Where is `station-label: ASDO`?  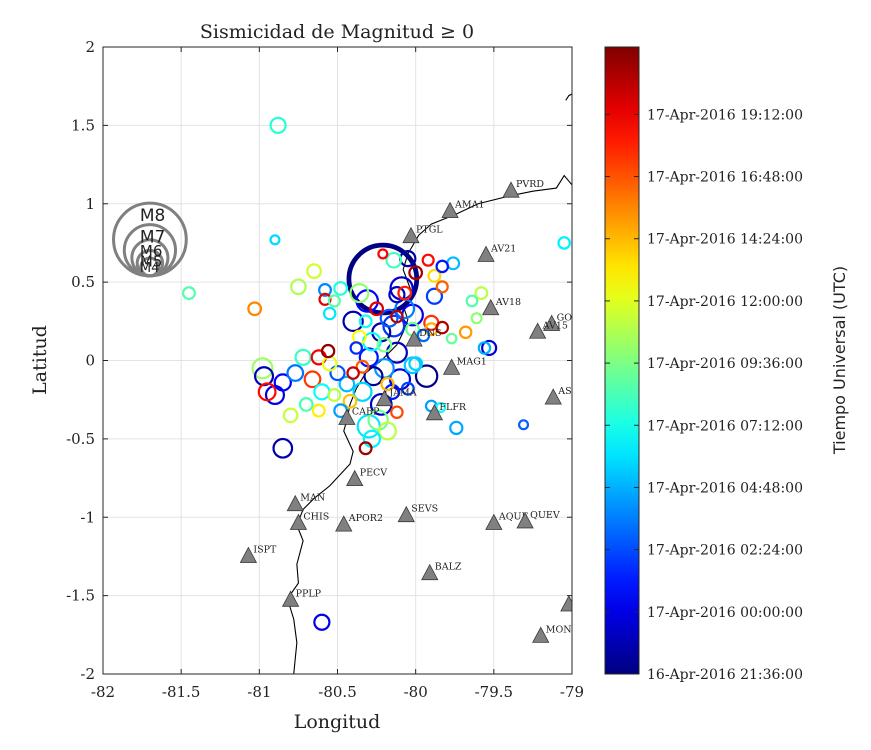
station-label: ASDO is located at coordinates (572, 391).